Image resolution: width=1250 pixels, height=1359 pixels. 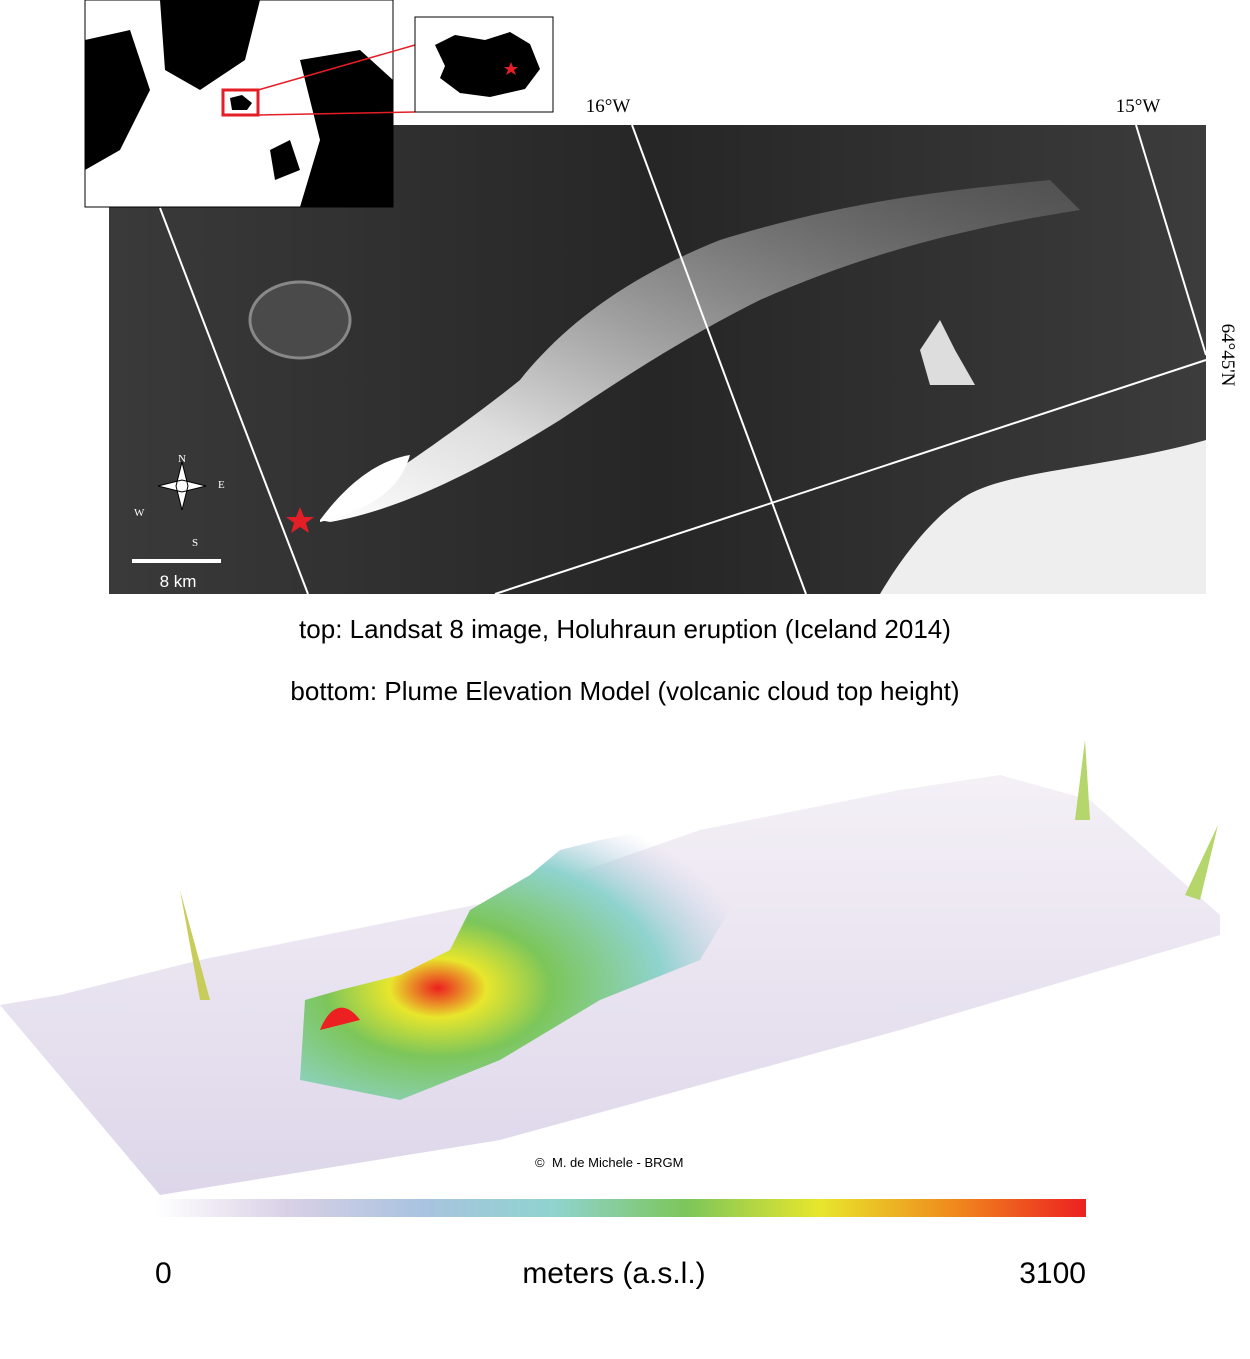 I want to click on longitude-label: 15°W, so click(x=1138, y=106).